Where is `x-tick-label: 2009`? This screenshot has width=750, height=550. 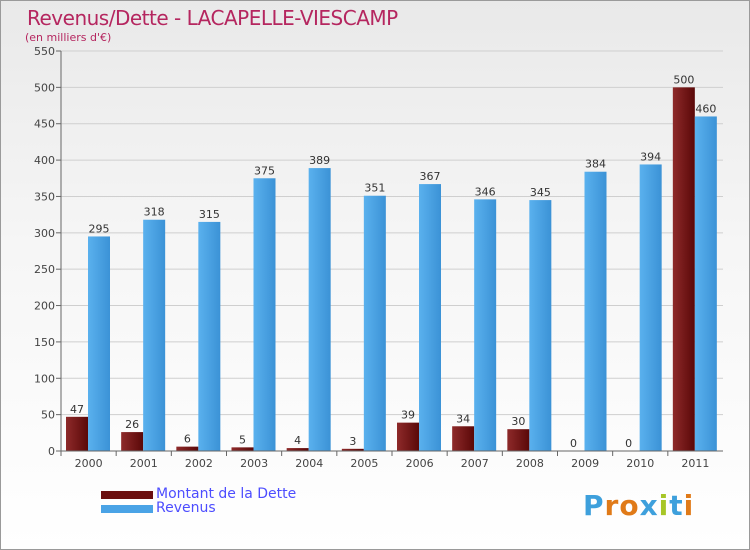 x-tick-label: 2009 is located at coordinates (585, 463).